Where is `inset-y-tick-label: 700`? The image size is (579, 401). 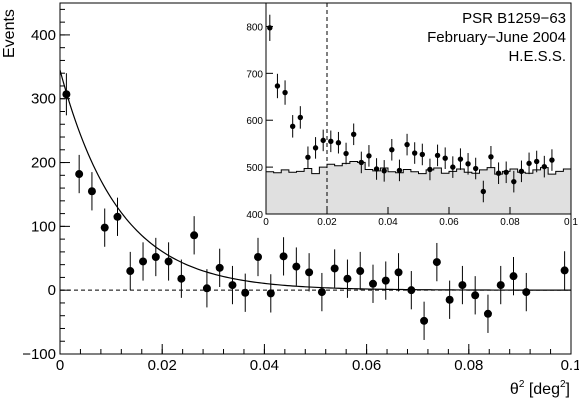
inset-y-tick-label: 700 is located at coordinates (254, 74).